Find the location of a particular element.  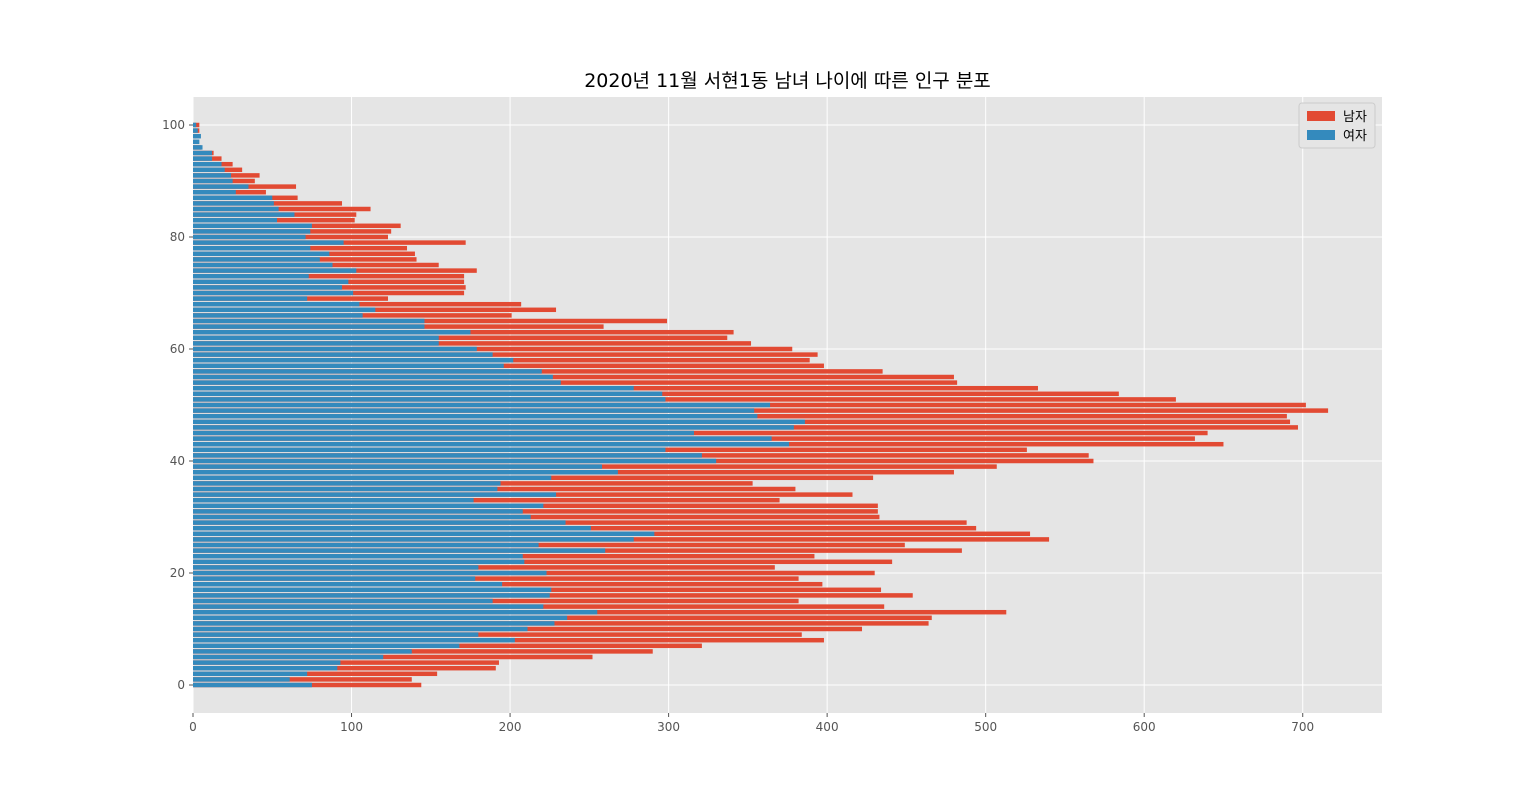

x-tick-label: 100 is located at coordinates (351, 727).